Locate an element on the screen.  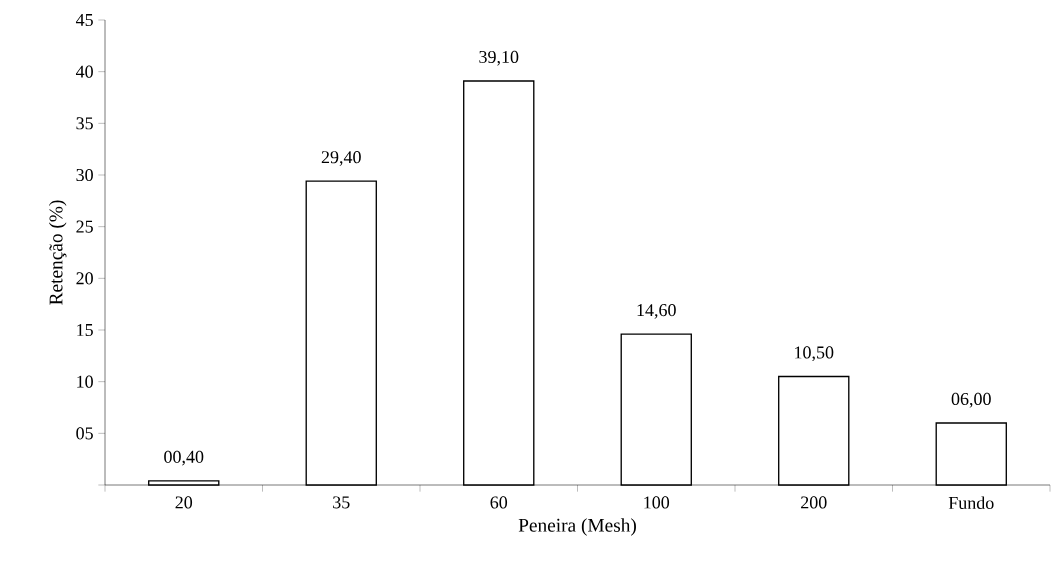
y-tick-label: 25 is located at coordinates (84, 226).